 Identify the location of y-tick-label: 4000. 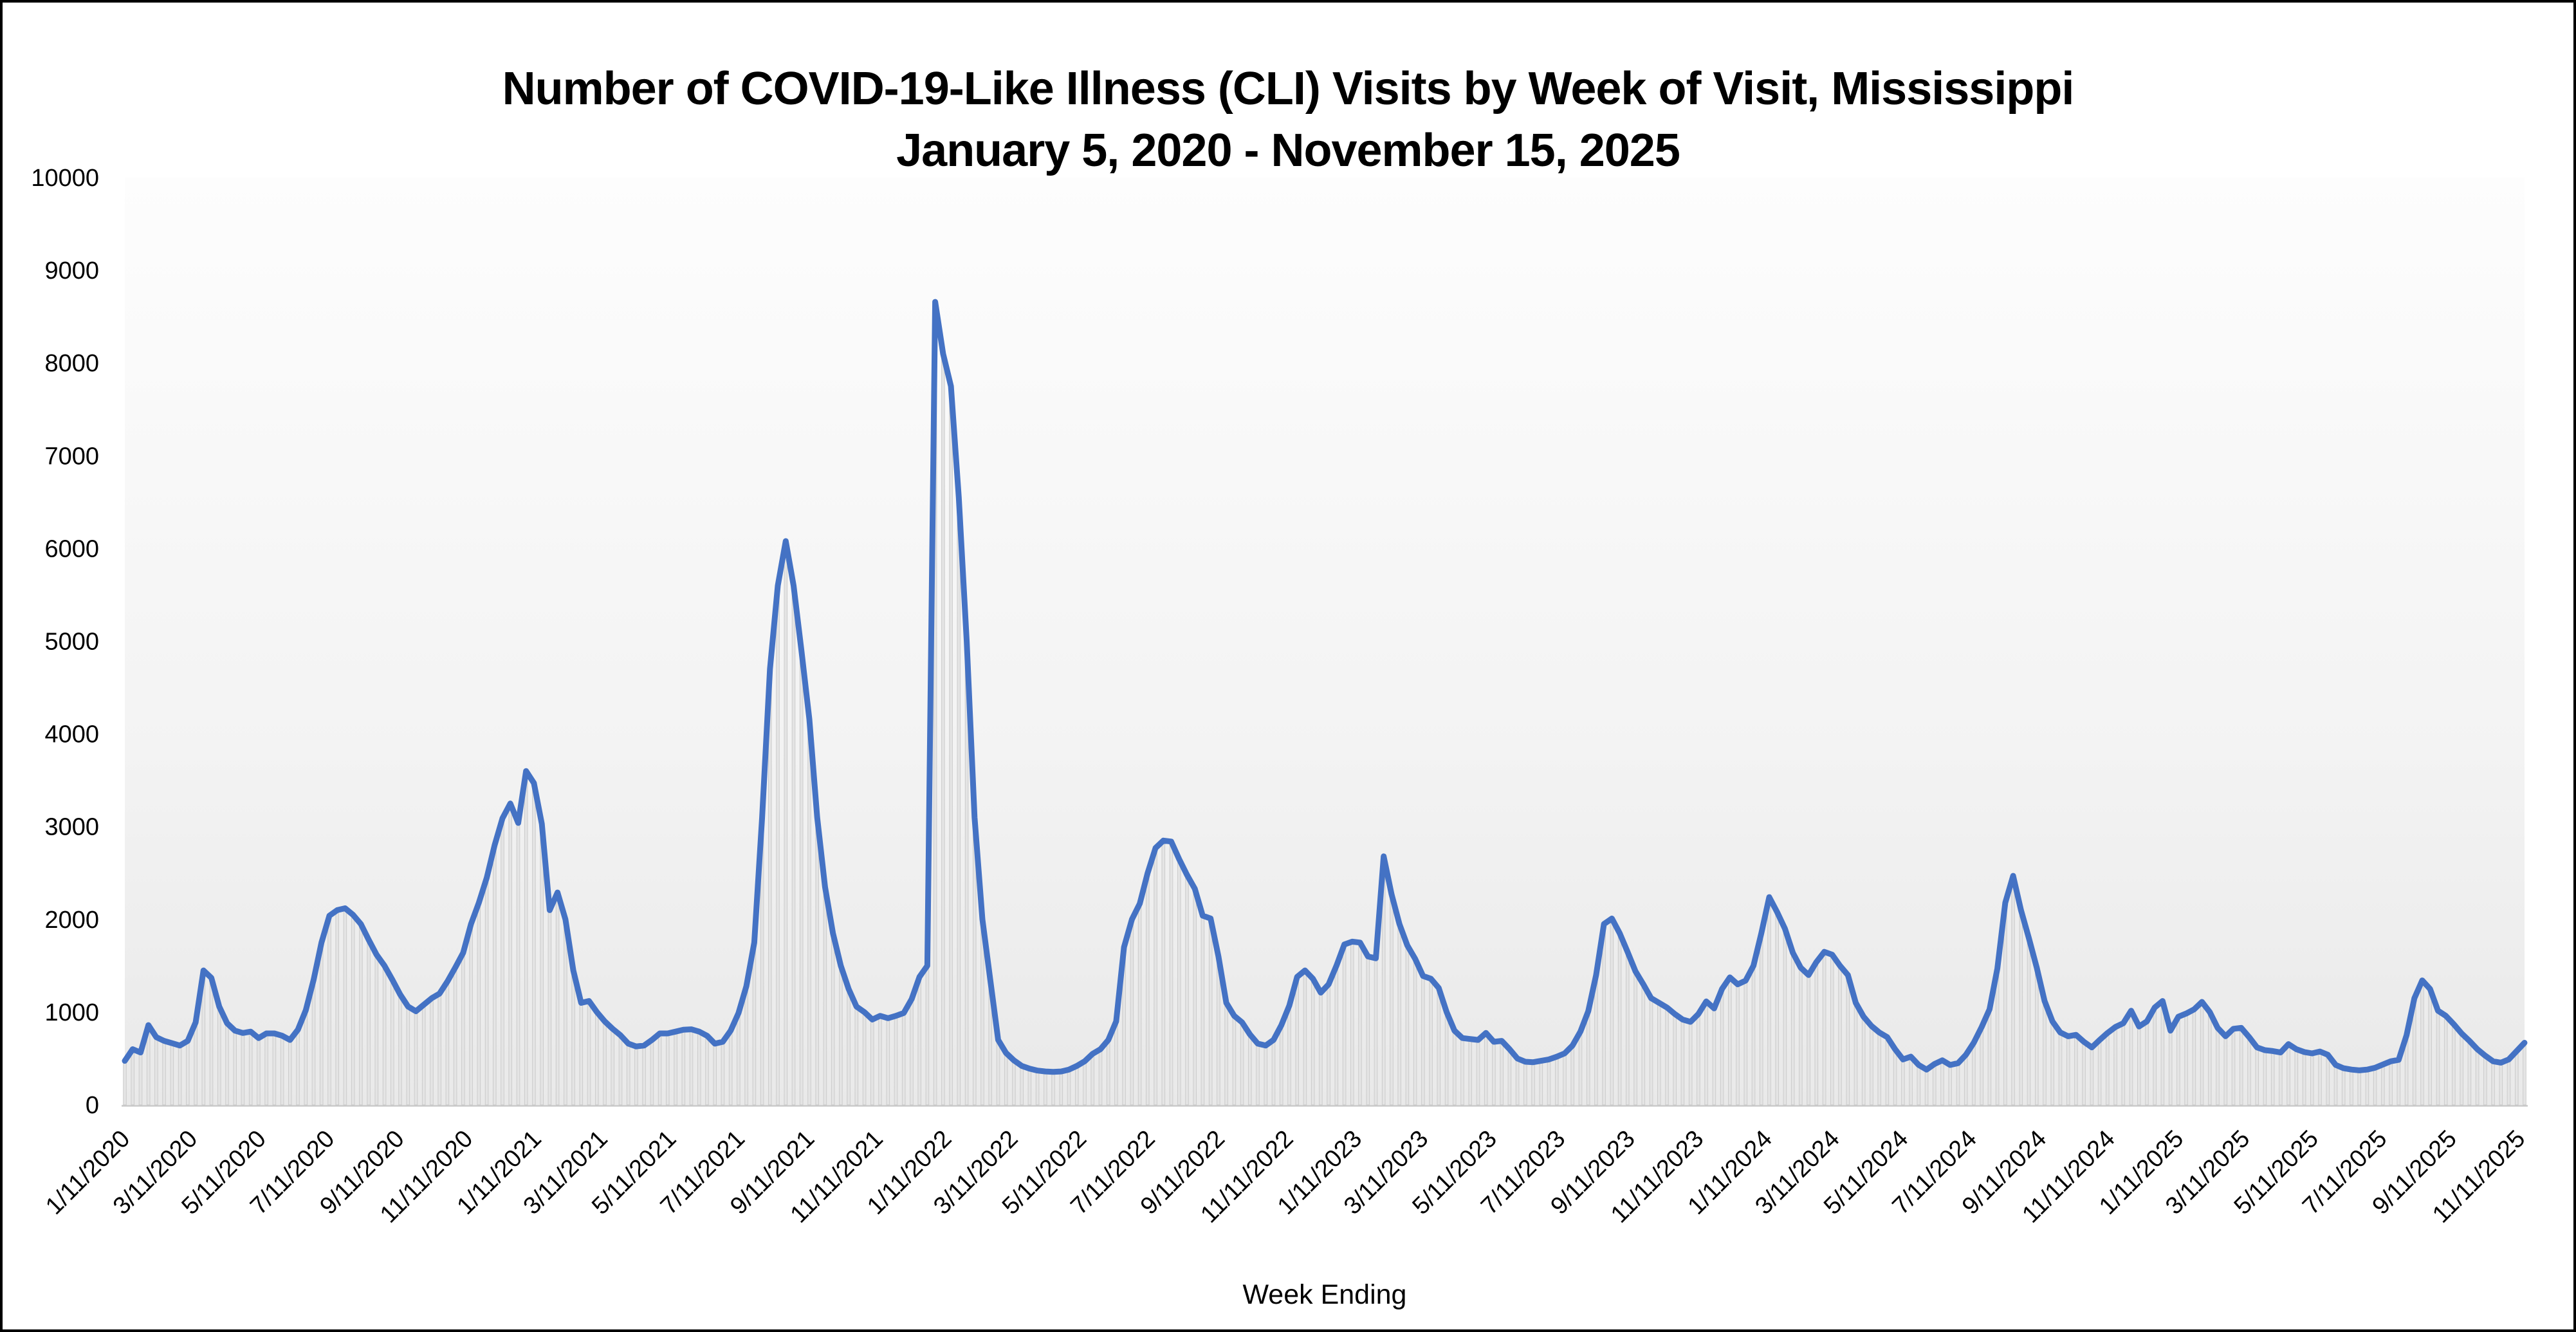
(71, 734).